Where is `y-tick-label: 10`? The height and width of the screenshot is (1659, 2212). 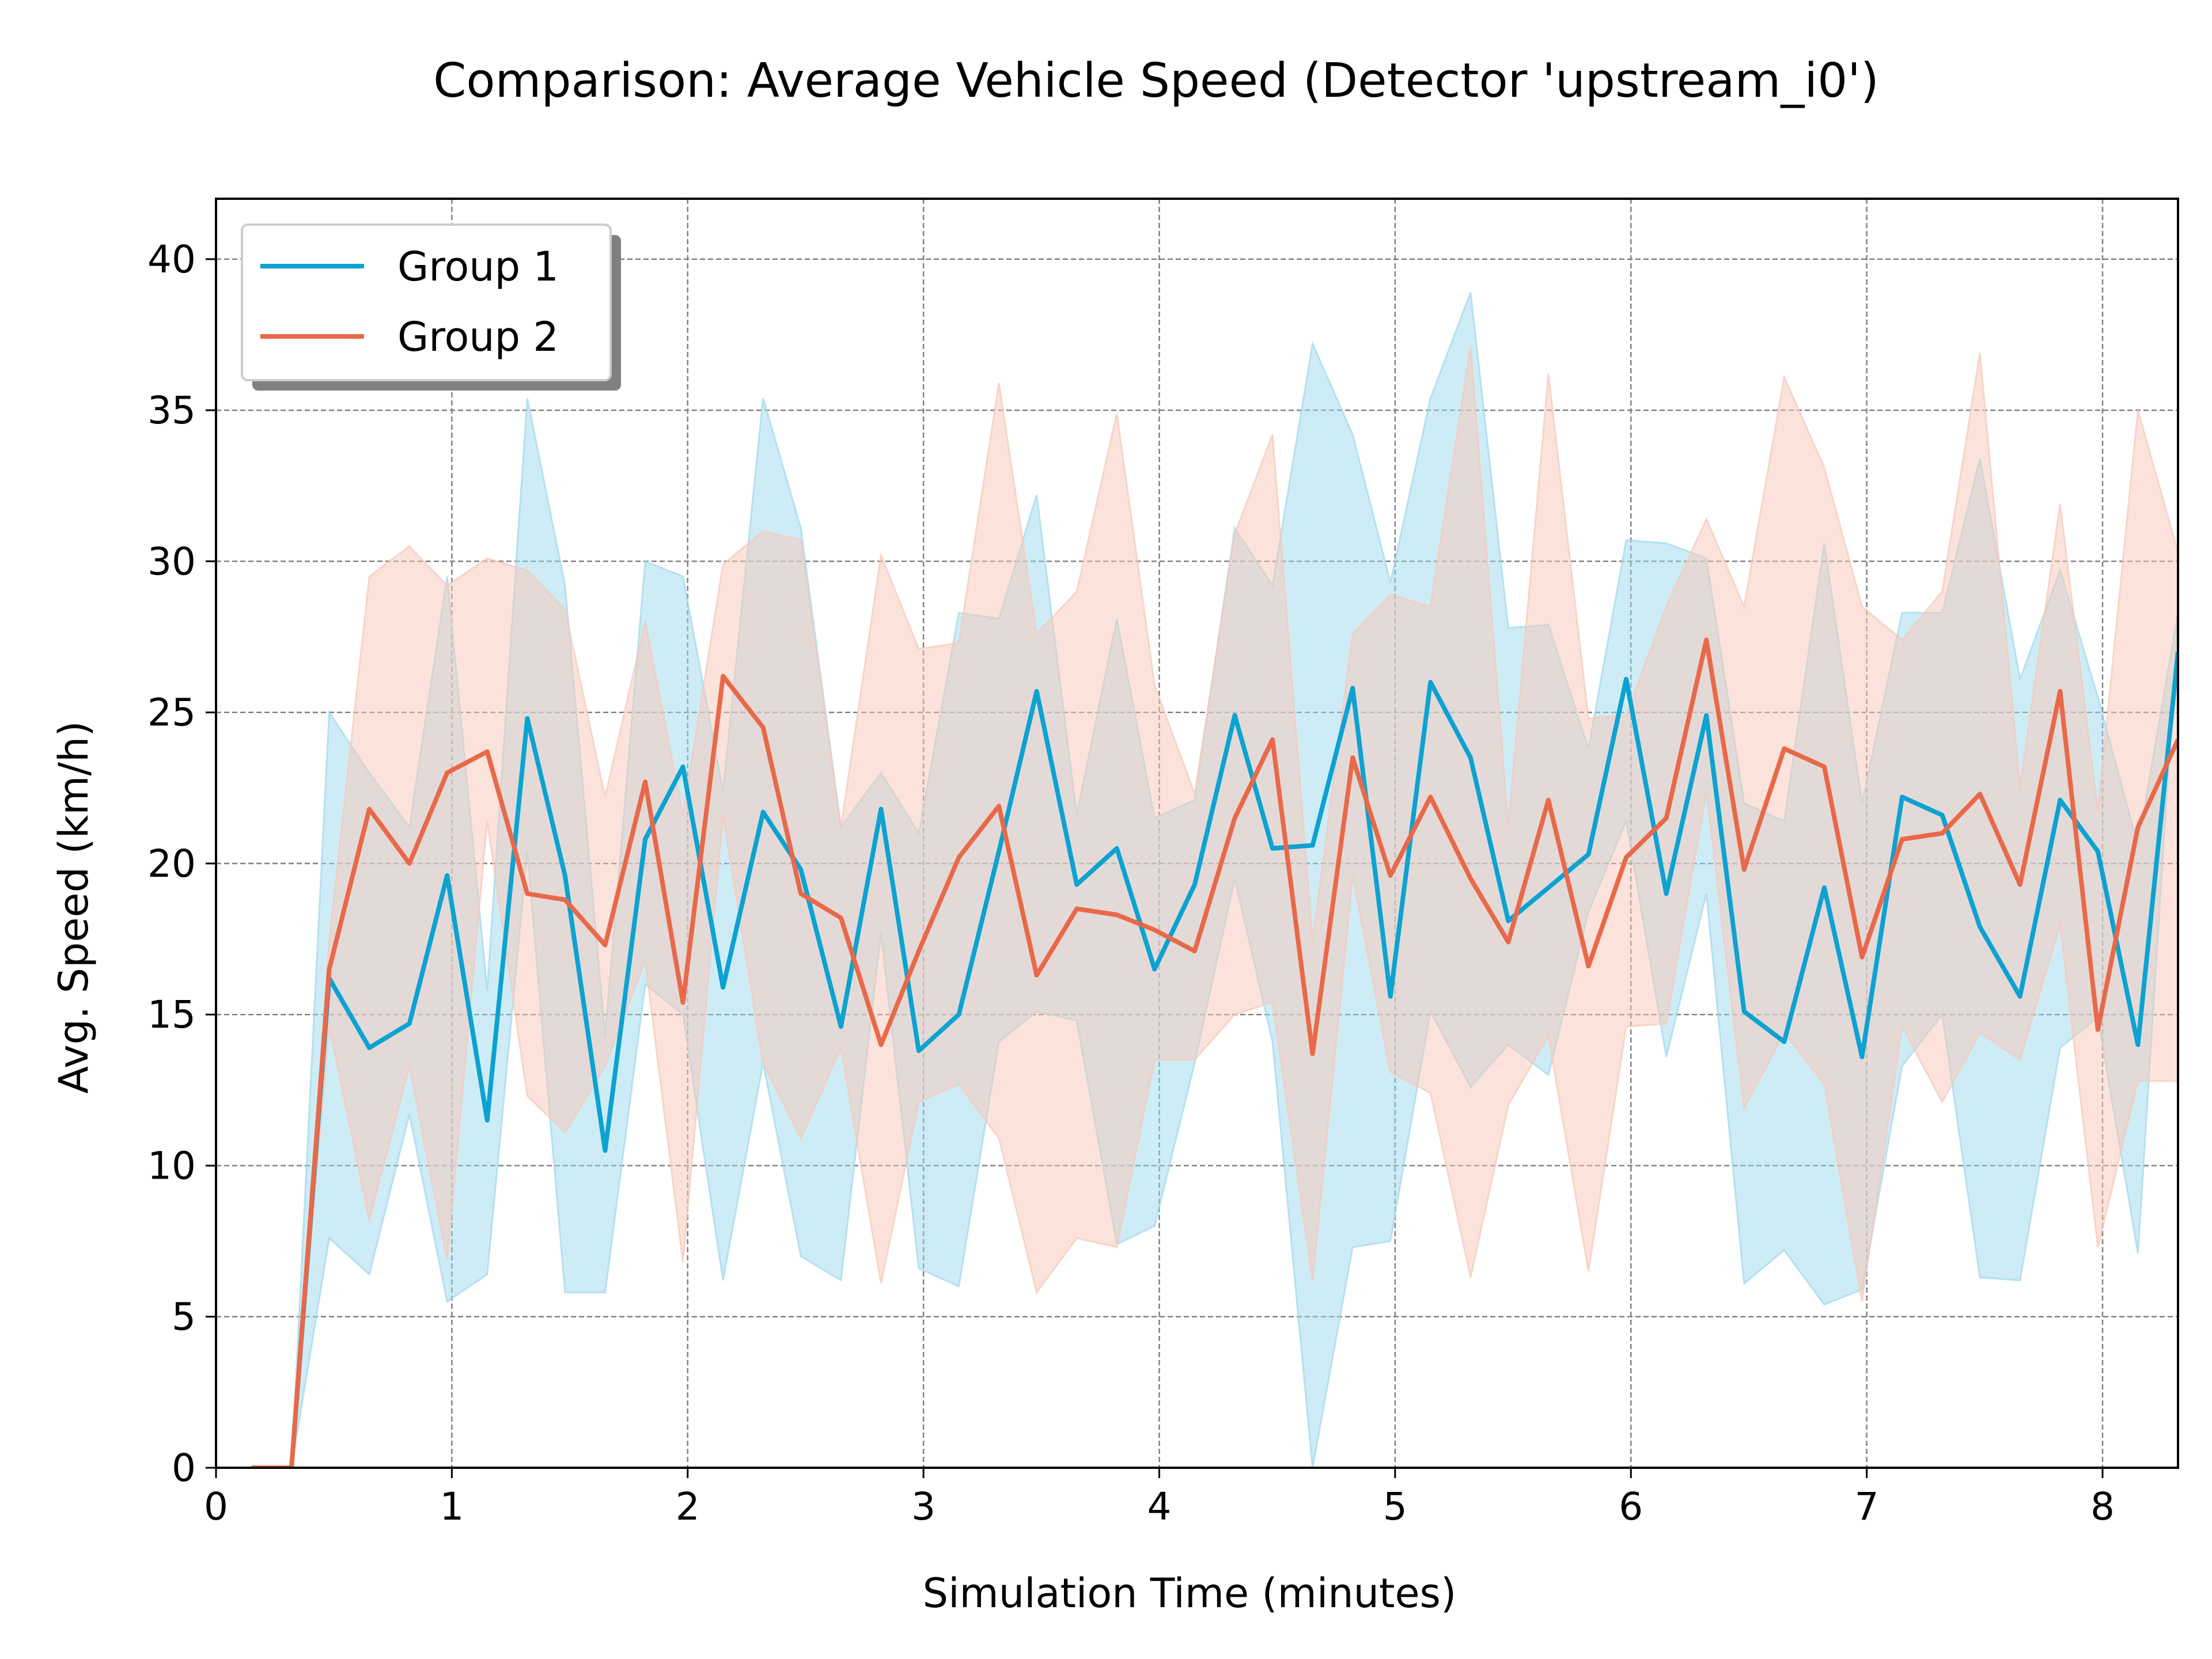
y-tick-label: 10 is located at coordinates (171, 1165).